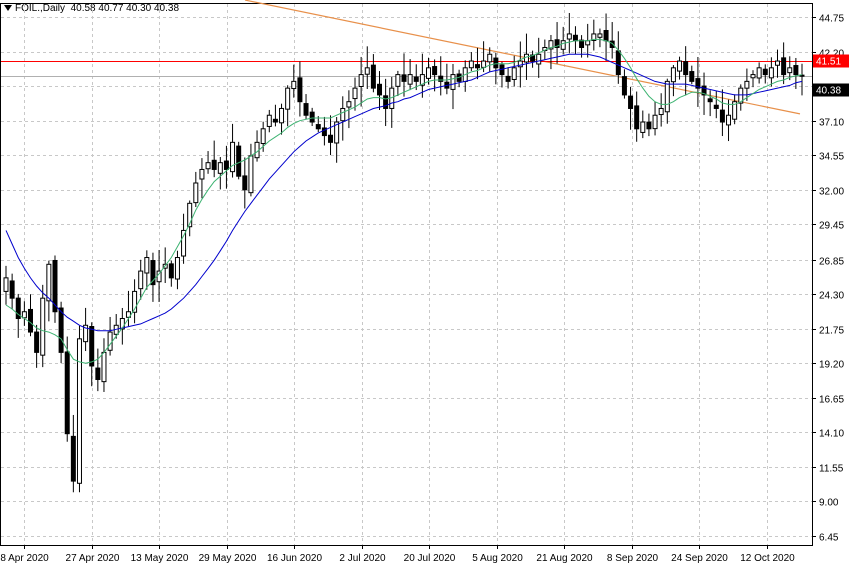 The height and width of the screenshot is (567, 850). What do you see at coordinates (699, 558) in the screenshot?
I see `x-tick-label: 24 Sep 2020` at bounding box center [699, 558].